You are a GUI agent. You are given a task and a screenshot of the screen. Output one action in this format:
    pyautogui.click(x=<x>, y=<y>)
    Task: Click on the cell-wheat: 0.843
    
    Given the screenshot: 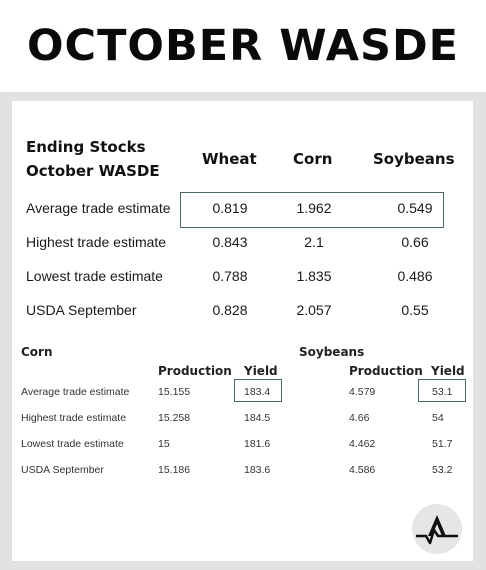 What is the action you would take?
    pyautogui.click(x=230, y=242)
    